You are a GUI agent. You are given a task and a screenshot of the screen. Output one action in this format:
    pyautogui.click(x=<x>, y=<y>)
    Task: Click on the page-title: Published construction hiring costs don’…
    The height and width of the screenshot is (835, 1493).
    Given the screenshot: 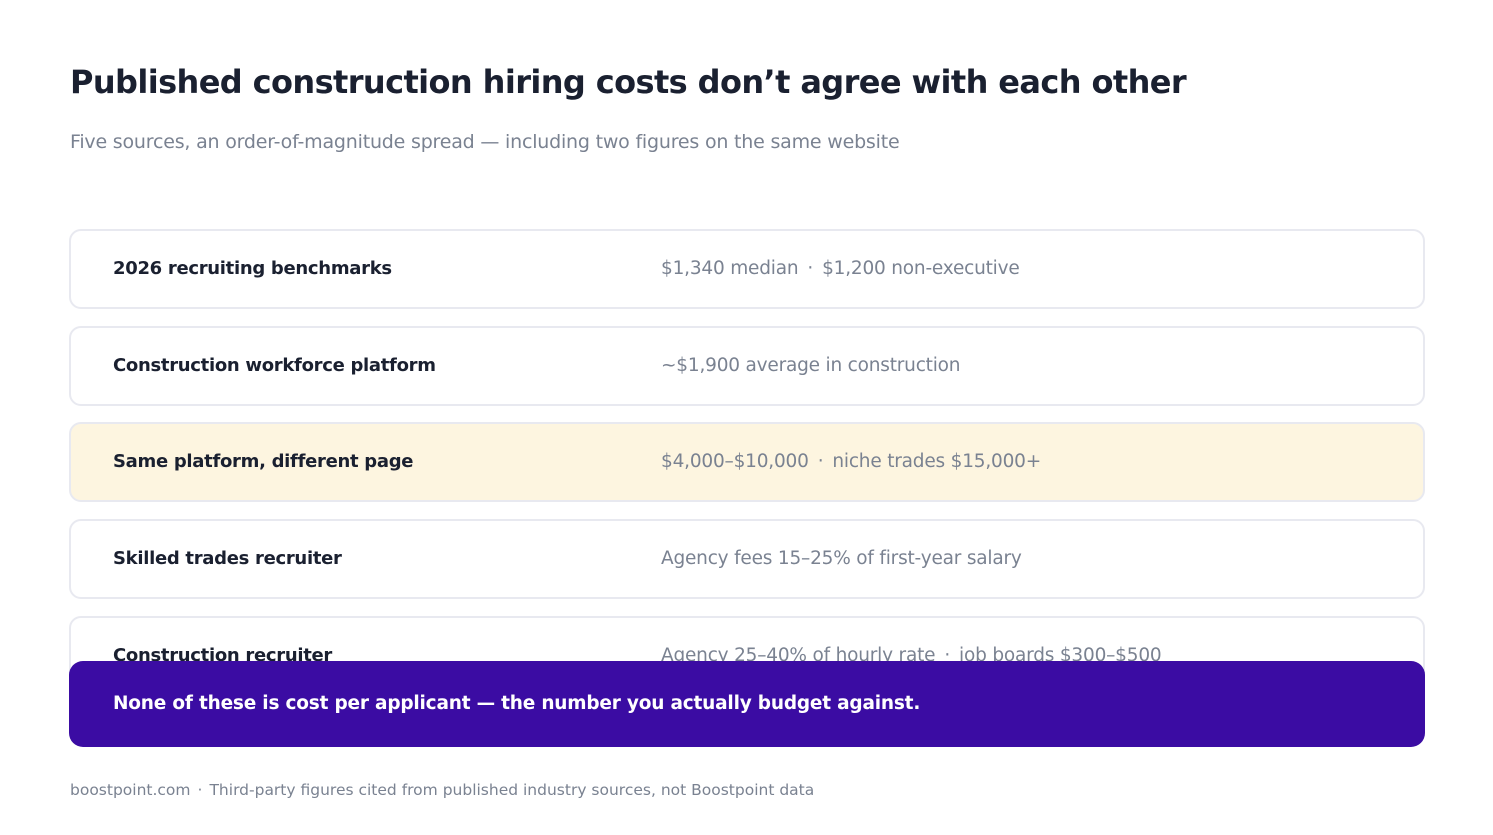 What is the action you would take?
    pyautogui.click(x=628, y=82)
    